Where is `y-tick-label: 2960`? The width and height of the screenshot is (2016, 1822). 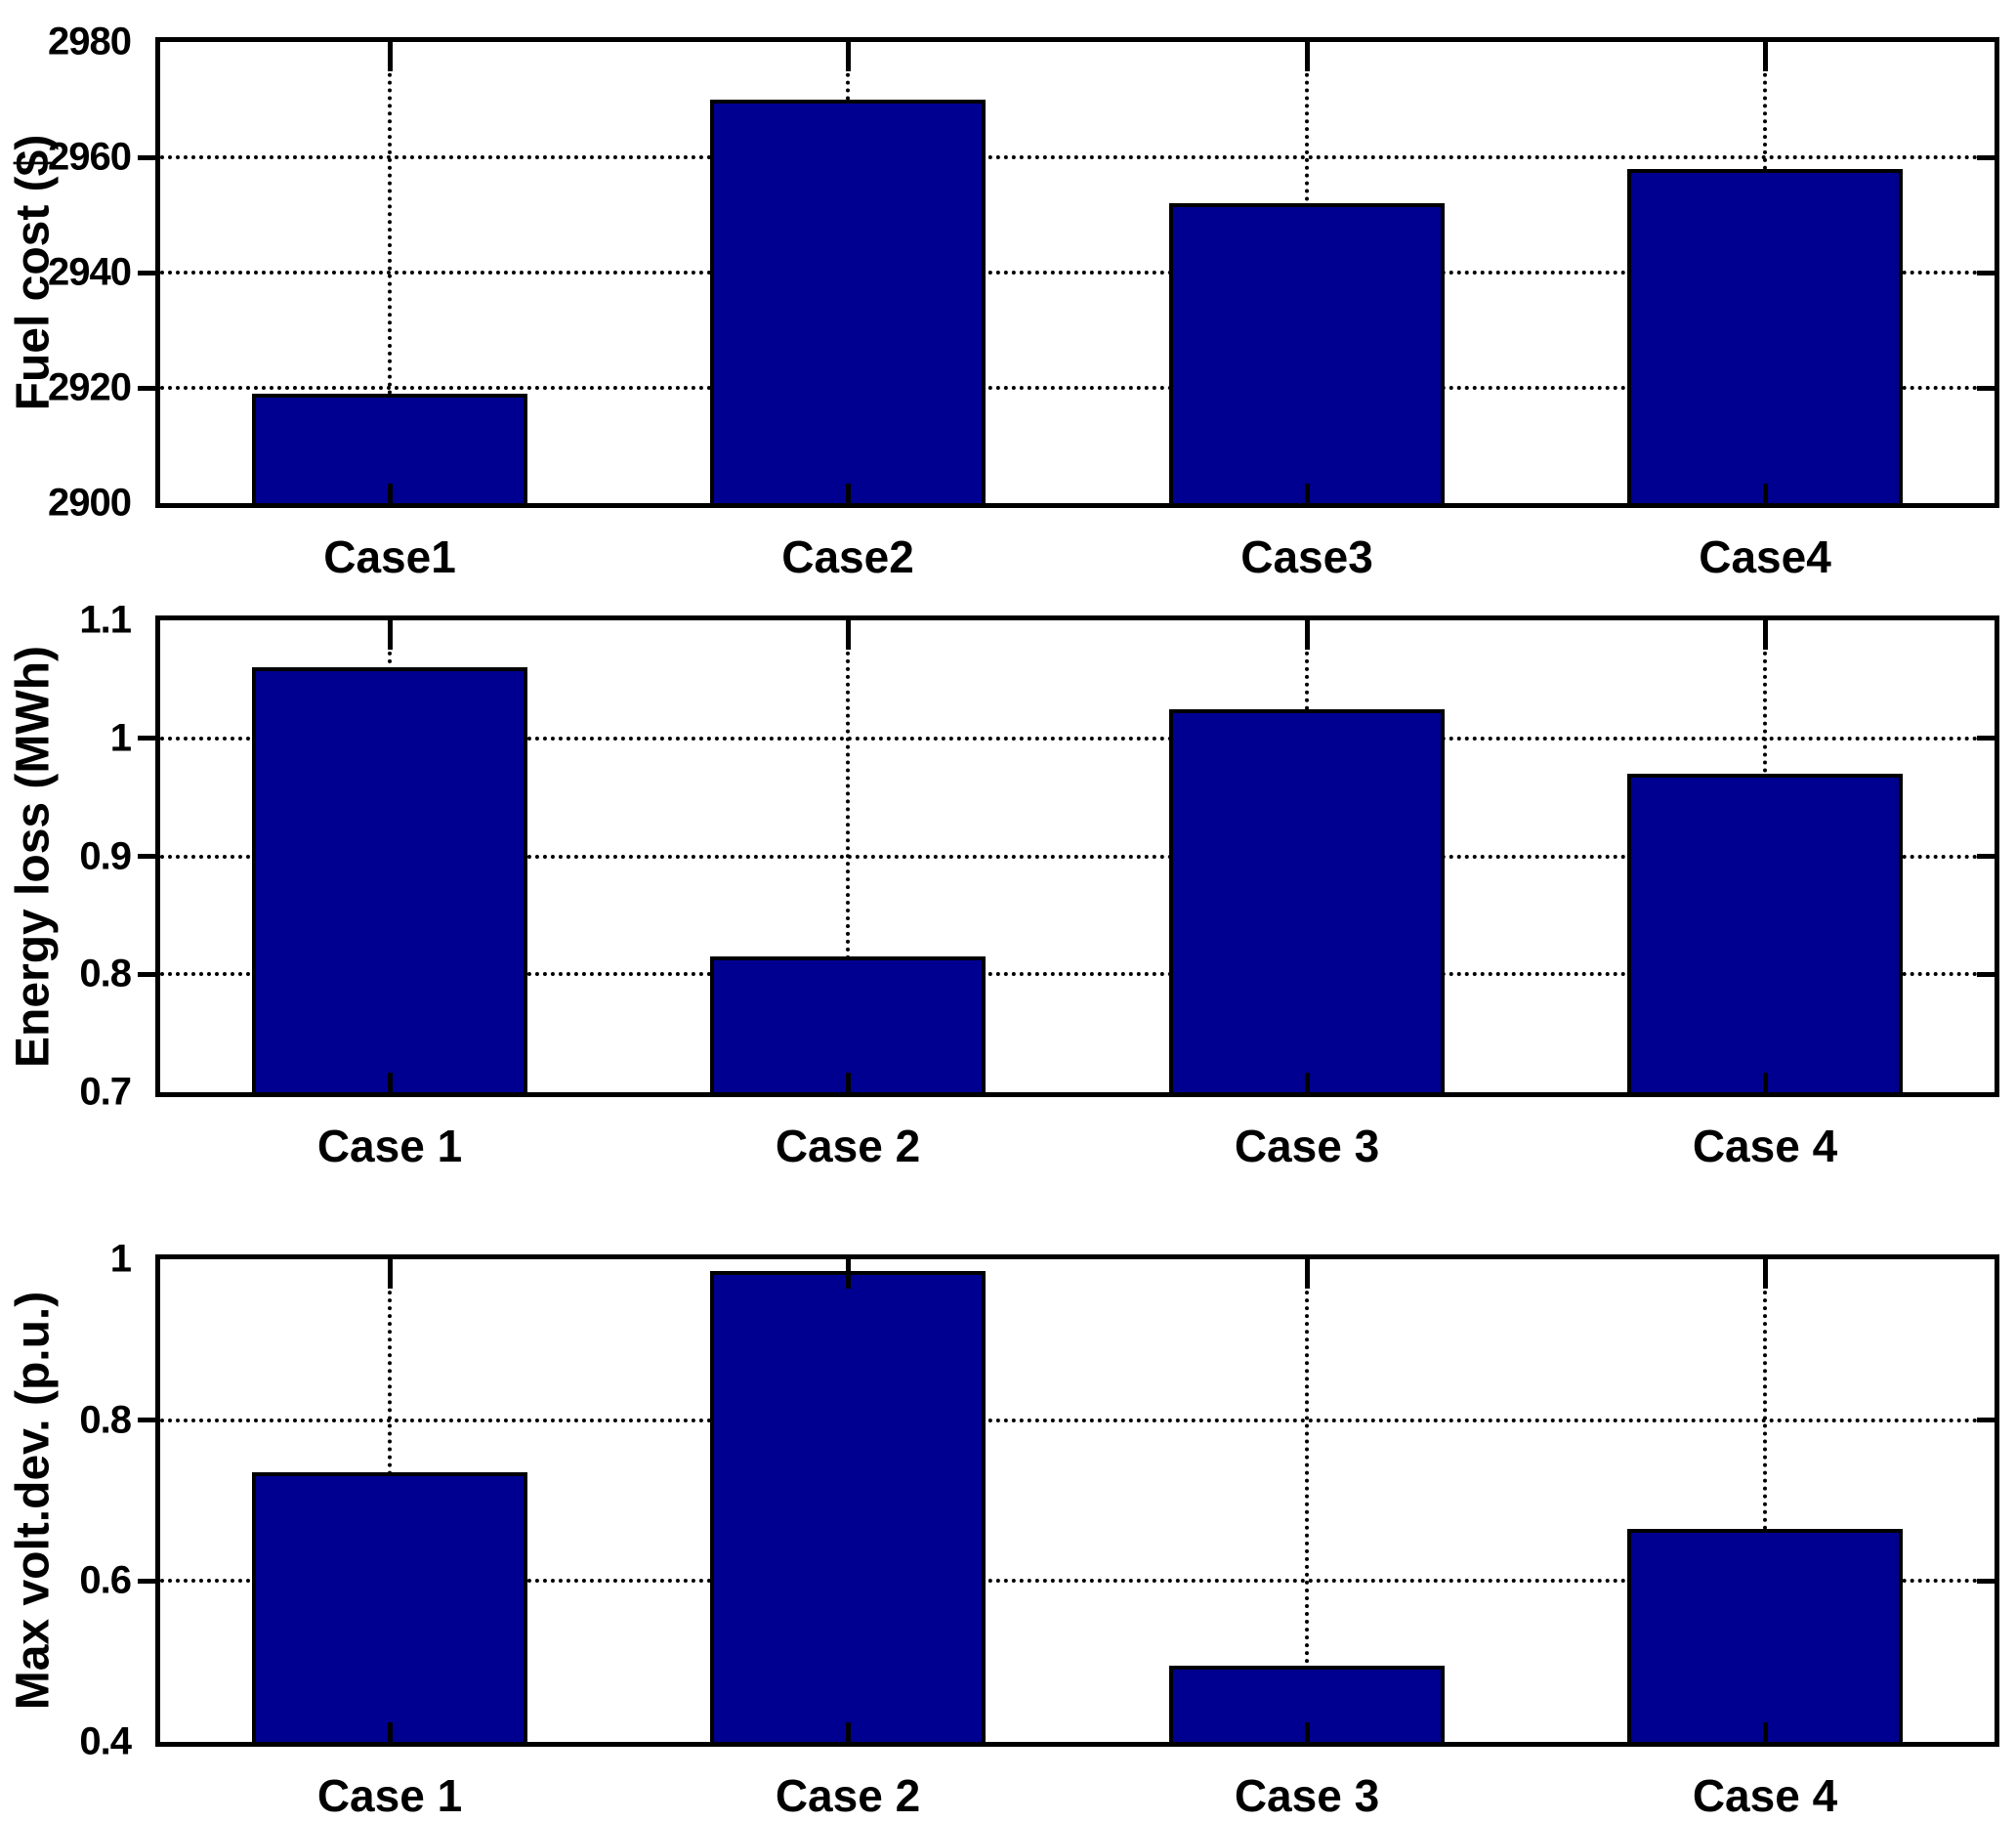
y-tick-label: 2960 is located at coordinates (90, 157).